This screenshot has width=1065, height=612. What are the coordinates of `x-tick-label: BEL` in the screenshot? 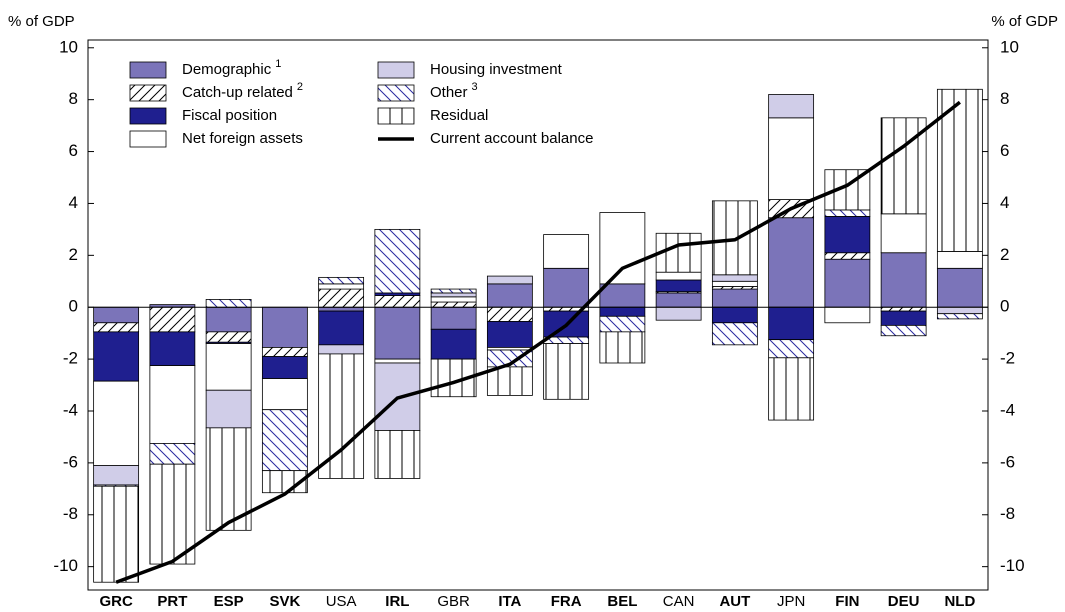 It's located at (622, 601).